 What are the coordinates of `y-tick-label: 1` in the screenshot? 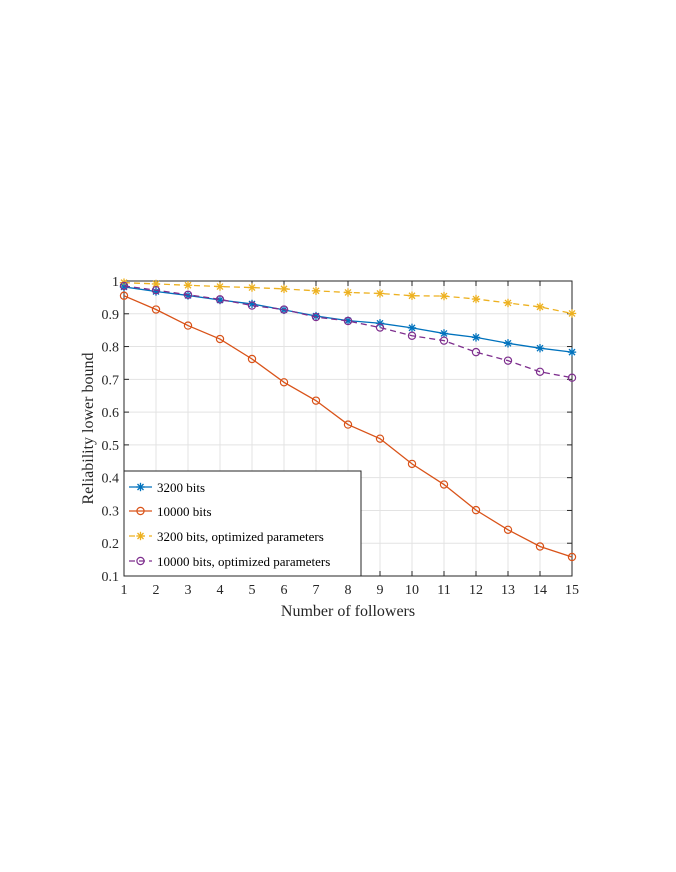 It's located at (115, 282).